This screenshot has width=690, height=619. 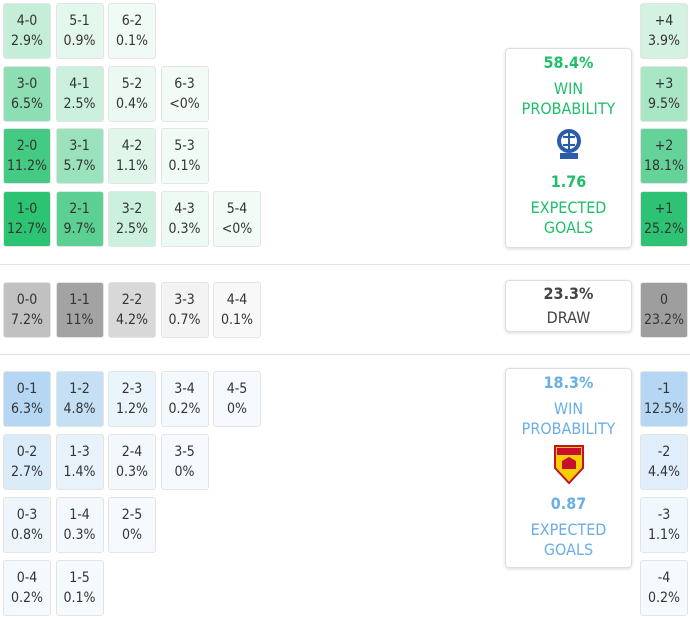 I want to click on home-win-pct: 58.4%, so click(x=568, y=62).